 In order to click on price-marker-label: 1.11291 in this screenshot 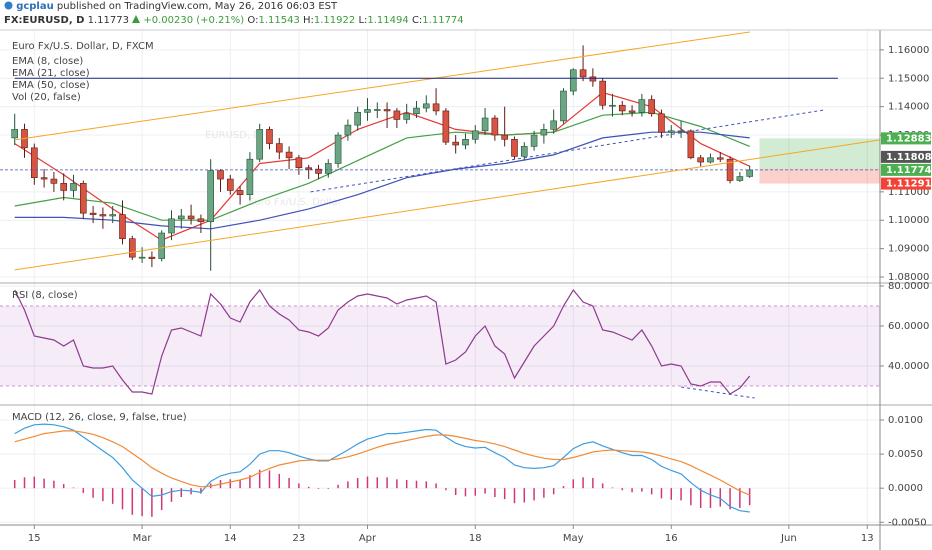, I will do `click(909, 184)`.